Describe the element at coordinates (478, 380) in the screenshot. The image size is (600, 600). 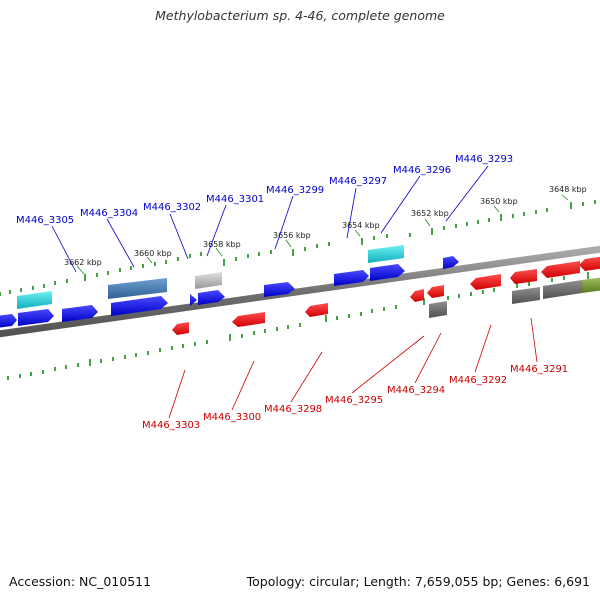
I see `gene-label: M446_3292` at that location.